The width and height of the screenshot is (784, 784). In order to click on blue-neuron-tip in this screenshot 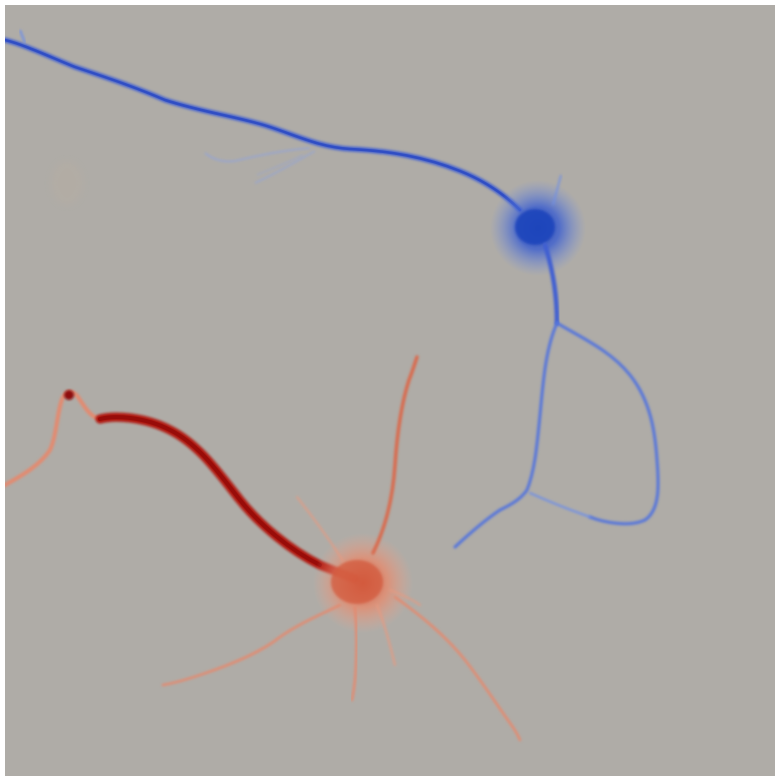, I will do `click(22, 36)`.